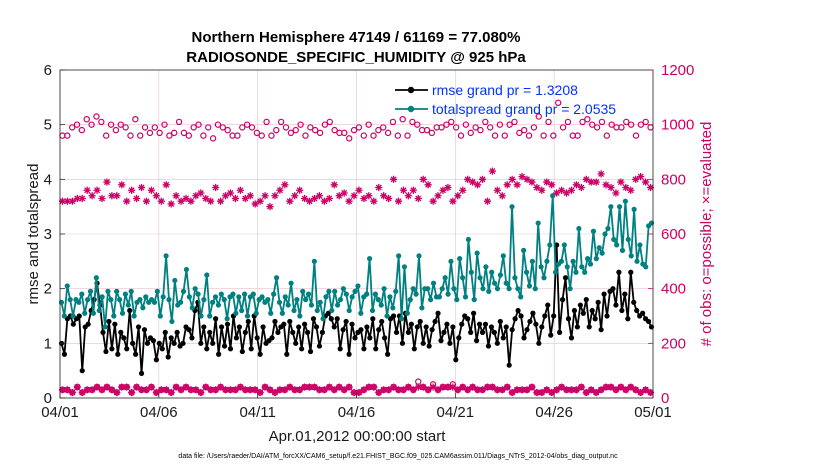 The height and width of the screenshot is (470, 830). I want to click on legend-rmse-label: rmse grand pr = 1.3208, so click(505, 90).